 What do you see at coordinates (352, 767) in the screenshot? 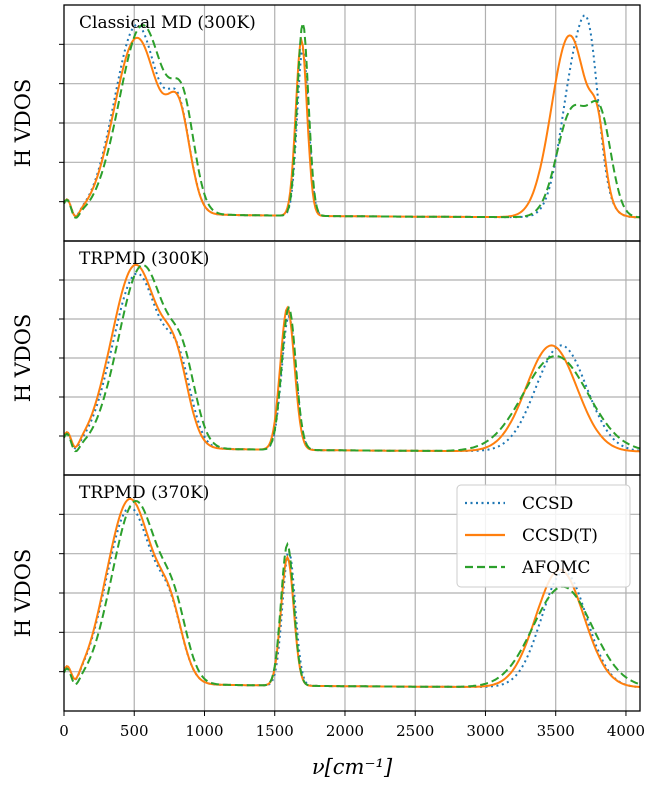
I see `x-axis-label: ν[cm⁻¹]` at bounding box center [352, 767].